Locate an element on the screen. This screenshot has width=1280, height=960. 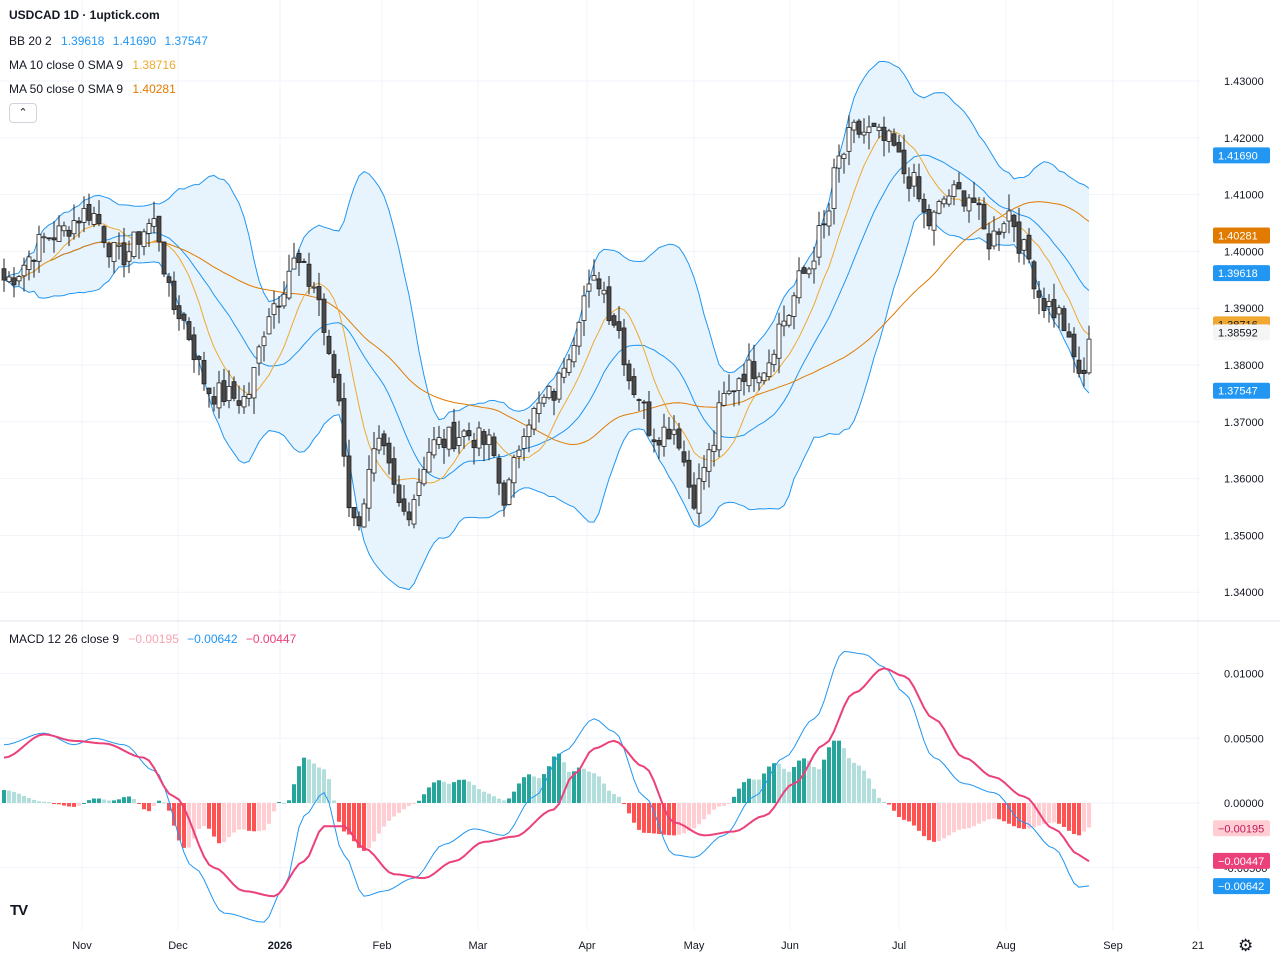
bb-basis-value: 1.39618 is located at coordinates (83, 41).